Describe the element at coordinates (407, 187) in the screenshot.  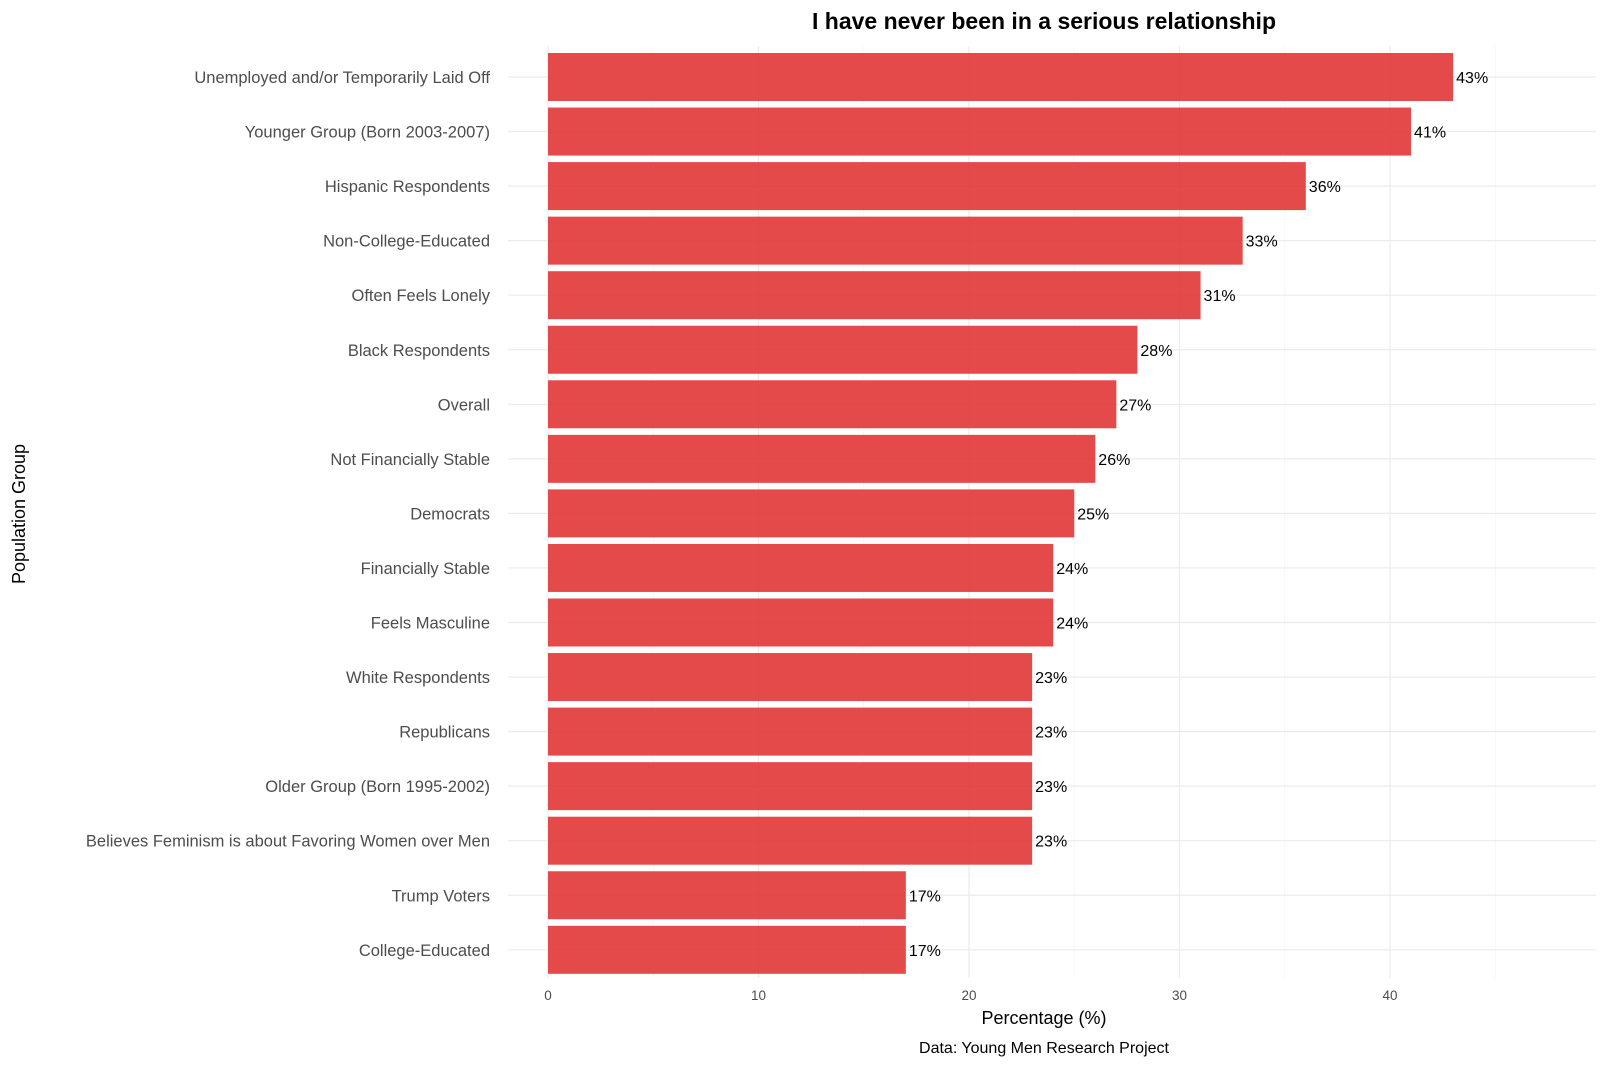
I see `category-label: Hispanic Respondents` at that location.